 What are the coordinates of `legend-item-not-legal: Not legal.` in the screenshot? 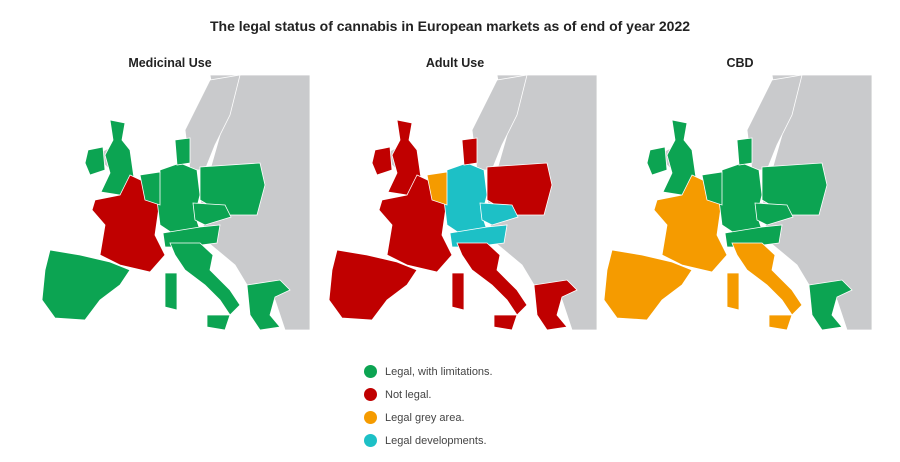 It's located at (428, 394).